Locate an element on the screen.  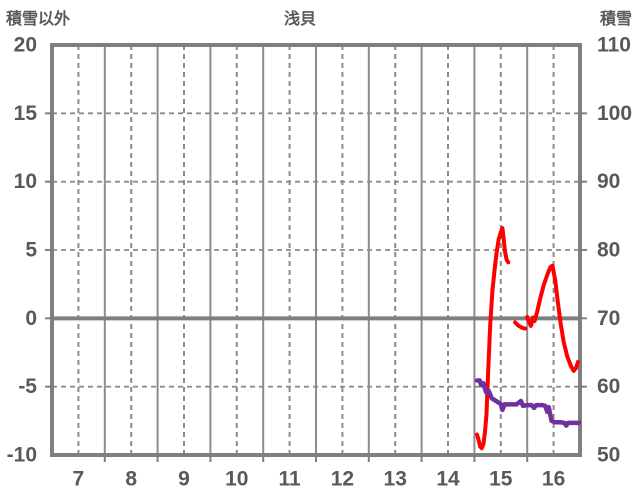
x-axis-label: 9 is located at coordinates (184, 479).